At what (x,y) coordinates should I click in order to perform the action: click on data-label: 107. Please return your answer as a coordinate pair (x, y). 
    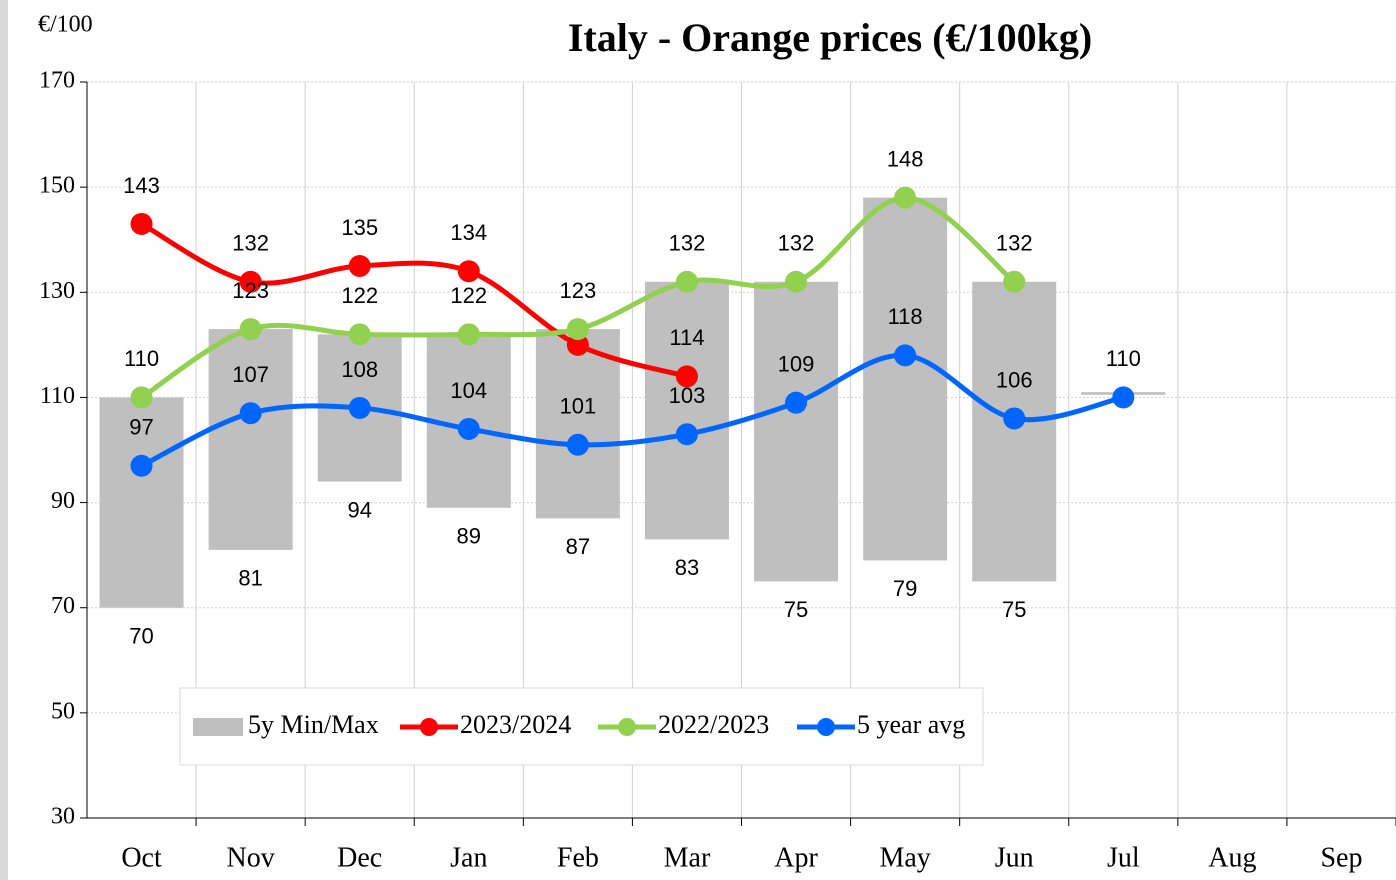
    Looking at the image, I should click on (250, 374).